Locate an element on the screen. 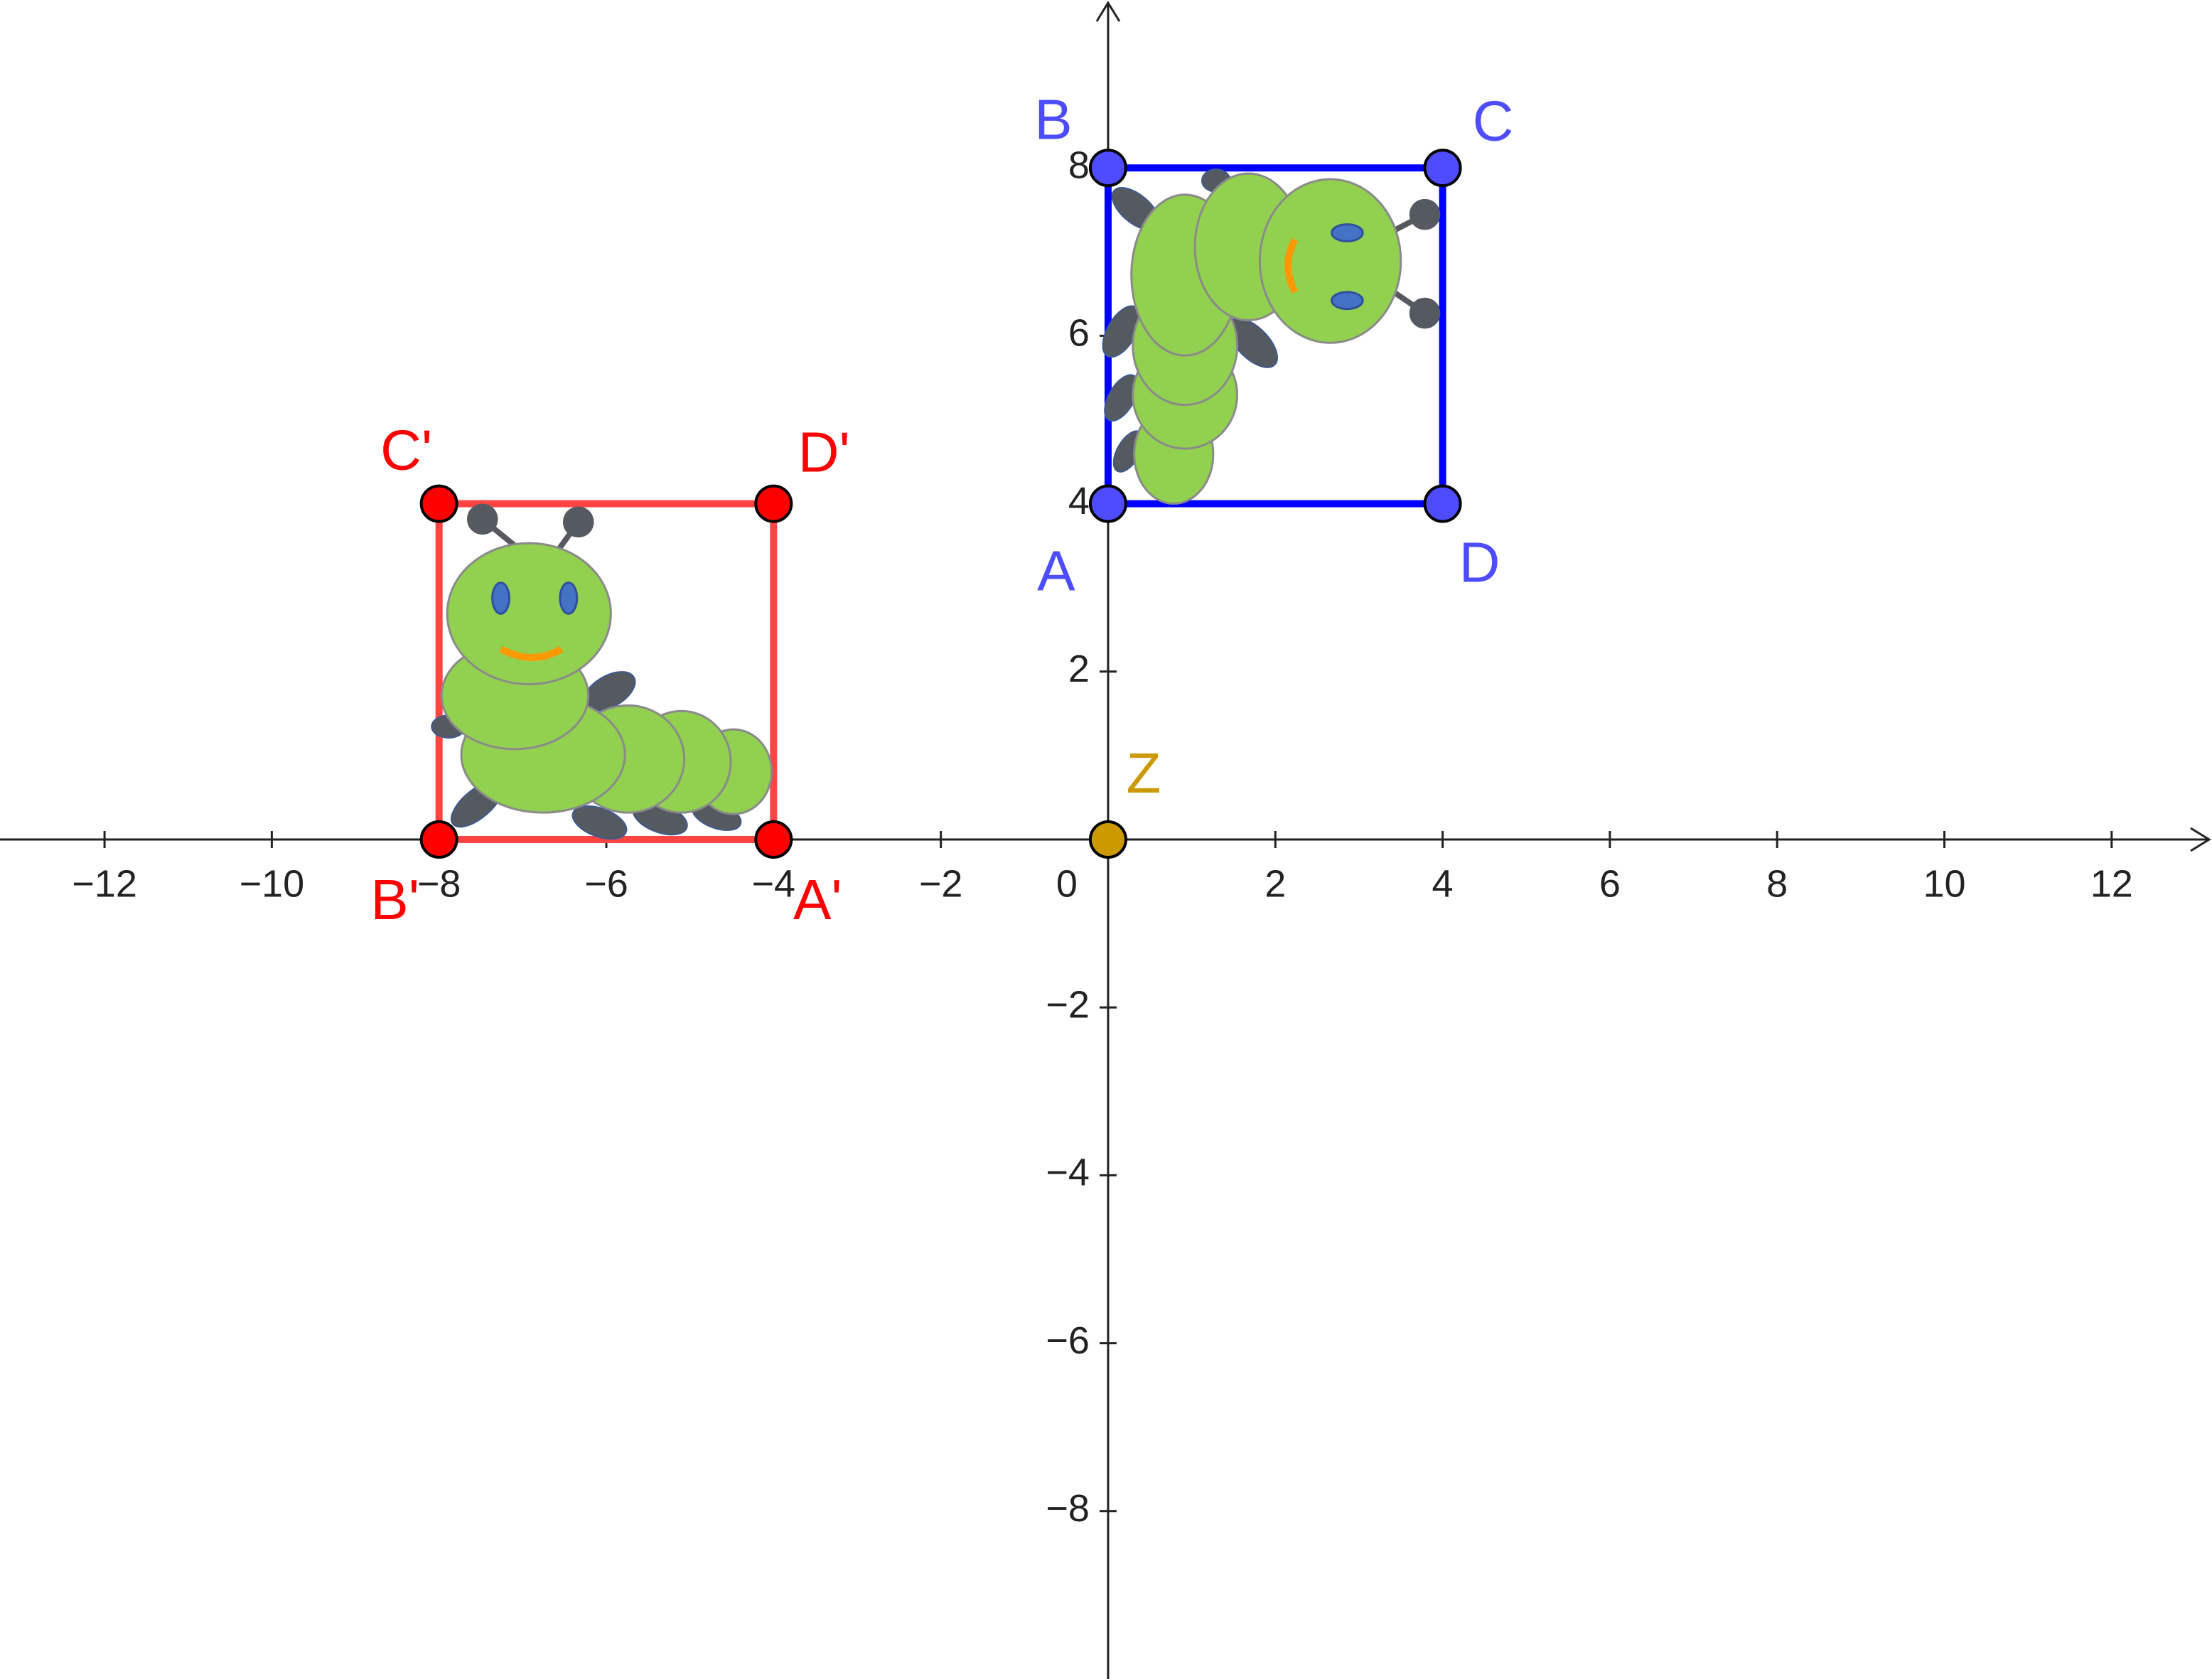 The height and width of the screenshot is (1679, 2212). x-tick-label: −10 is located at coordinates (272, 883).